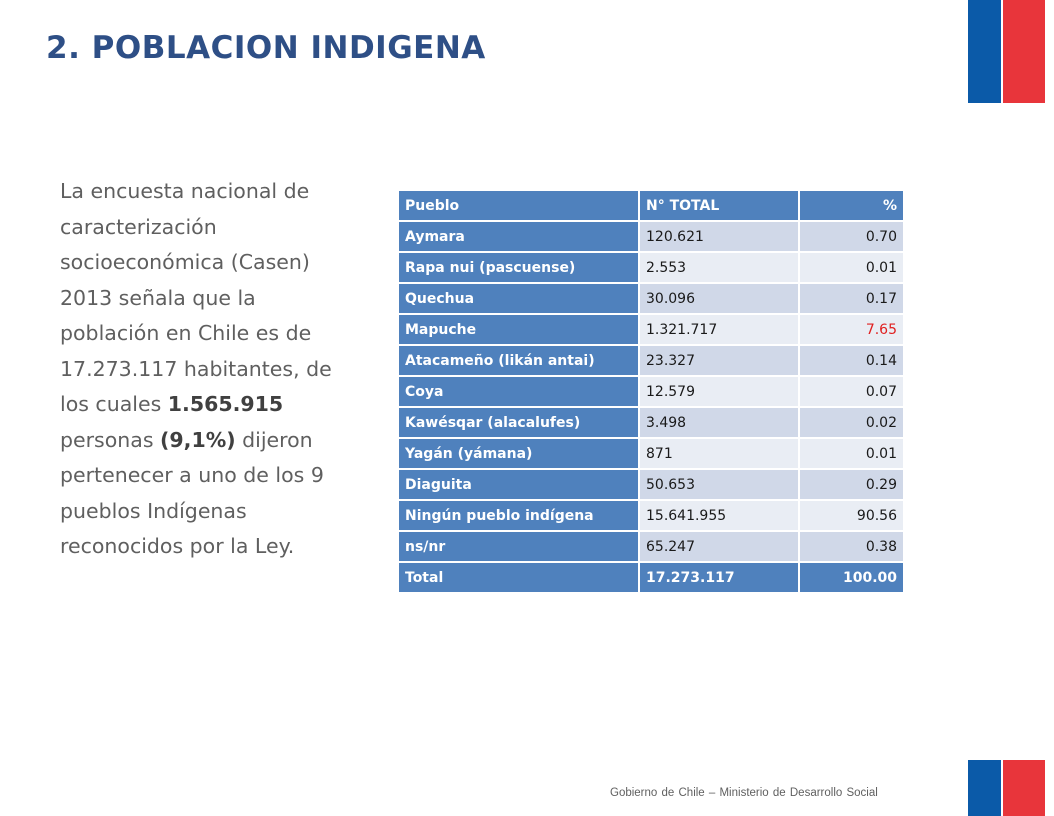  What do you see at coordinates (851, 298) in the screenshot?
I see `cell-percent: 0.17` at bounding box center [851, 298].